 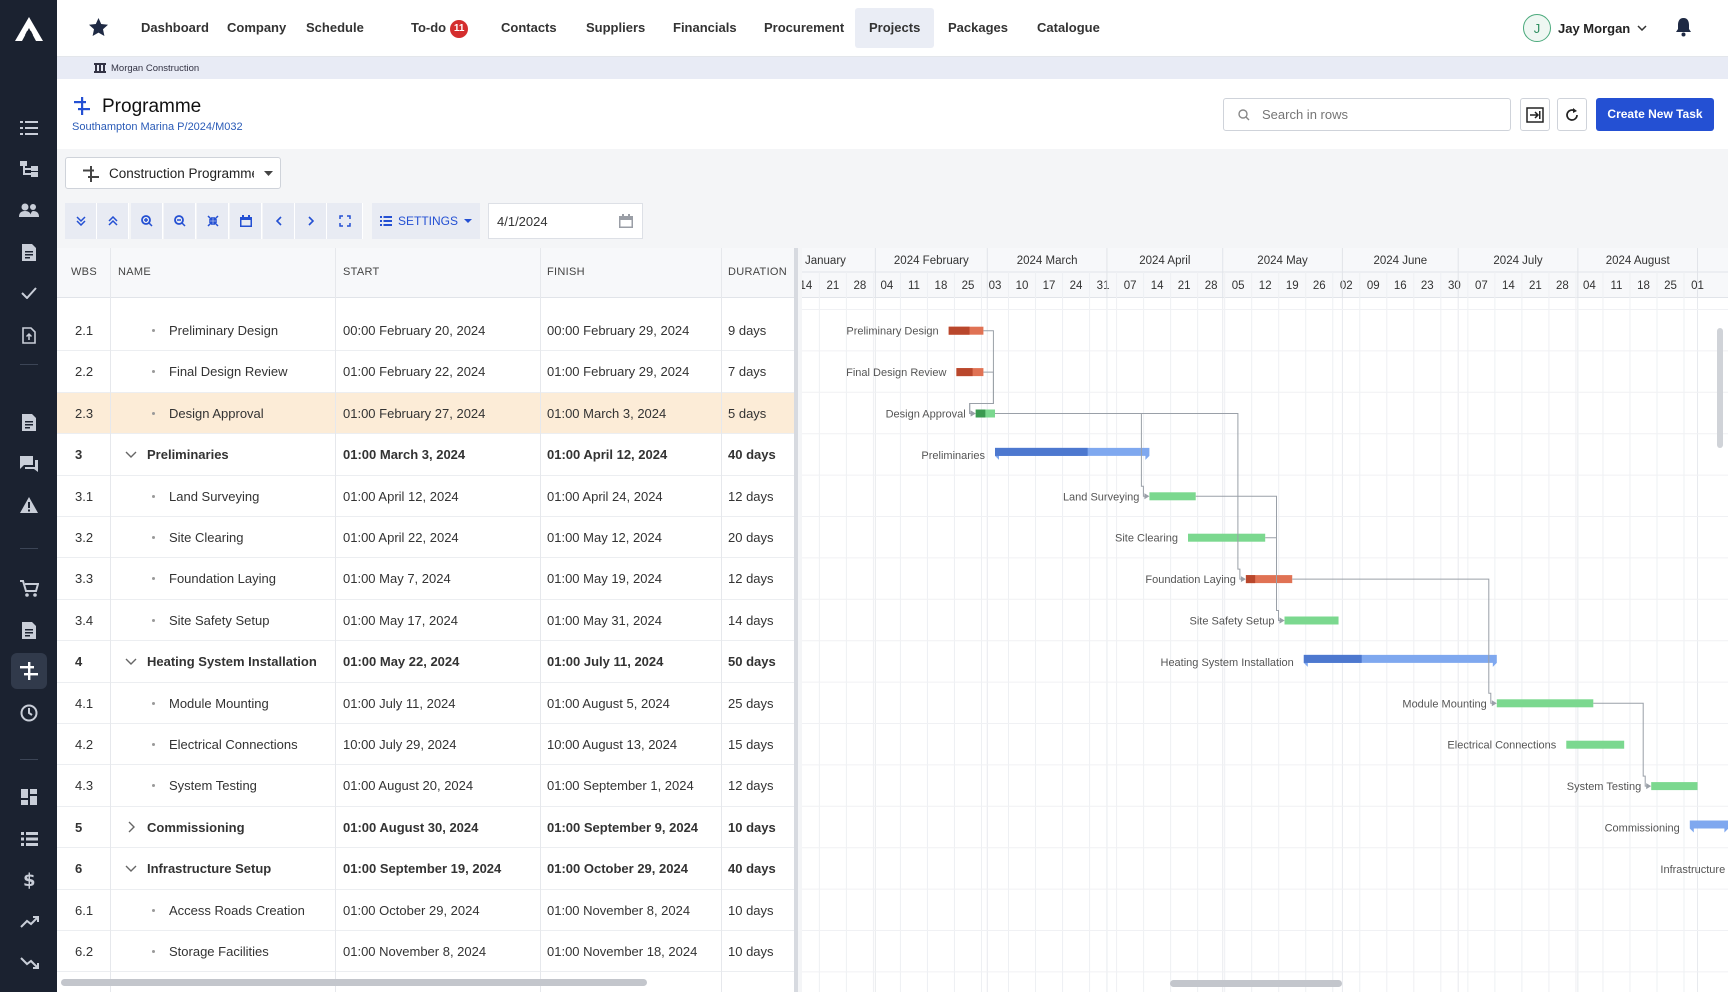 I want to click on date-picker, so click(x=565, y=221).